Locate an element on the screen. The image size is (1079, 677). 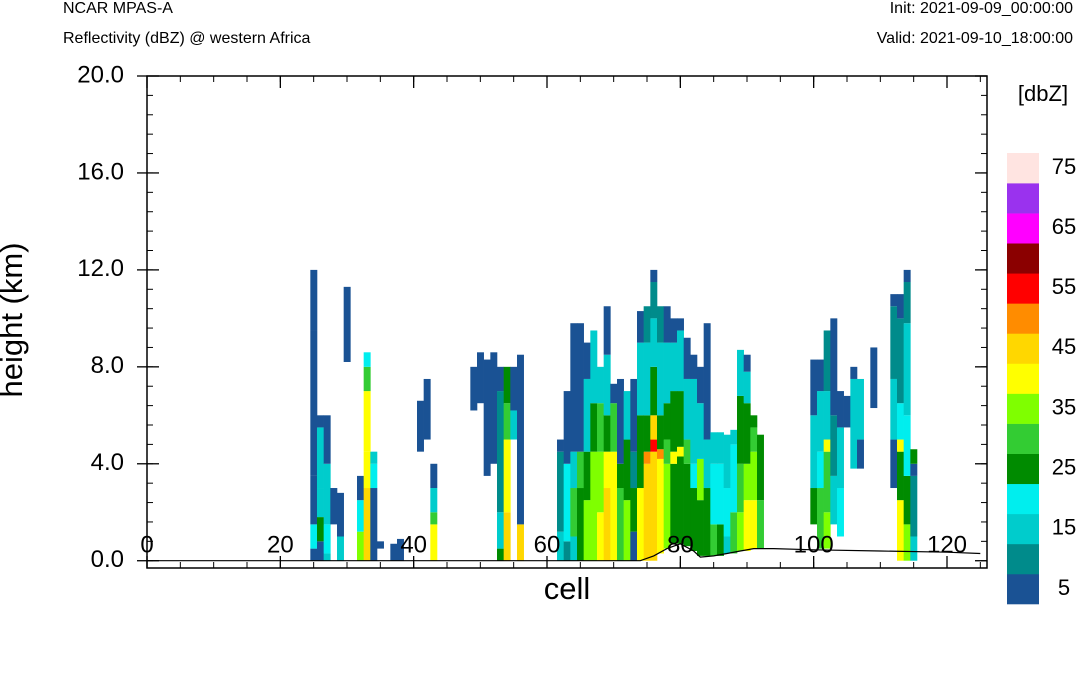
init-time: Init: 2021-09-09_00:00:00 is located at coordinates (981, 8).